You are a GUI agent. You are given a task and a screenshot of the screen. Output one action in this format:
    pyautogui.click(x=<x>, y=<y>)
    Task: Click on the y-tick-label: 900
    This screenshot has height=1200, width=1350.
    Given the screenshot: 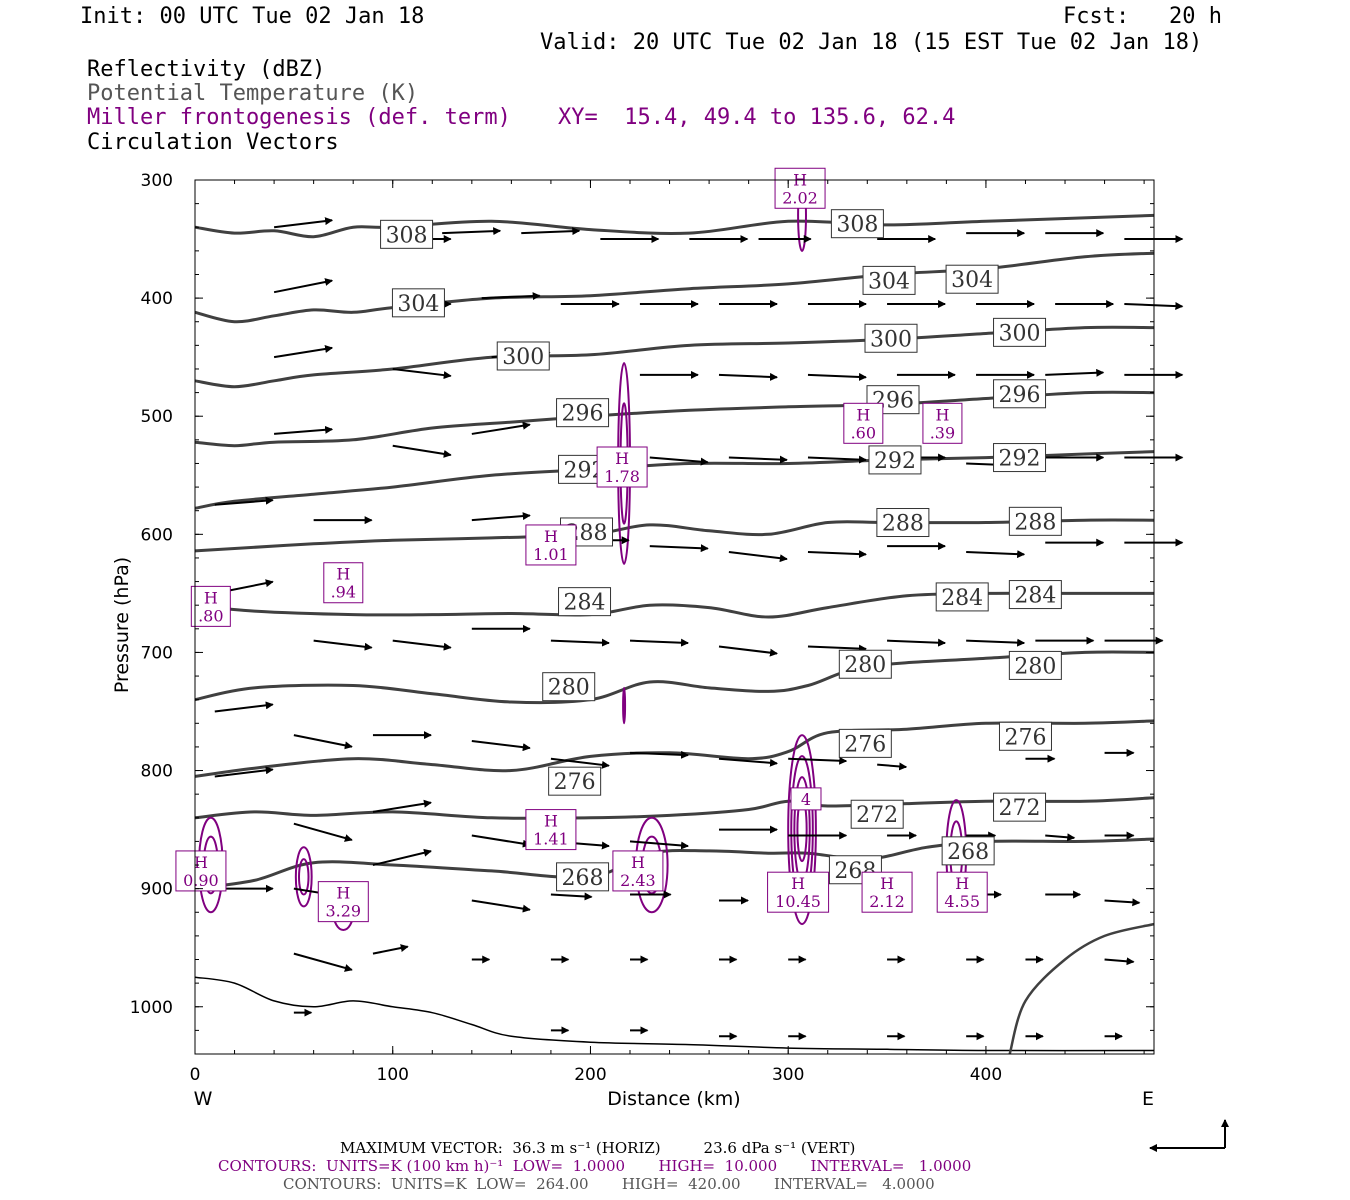 What is the action you would take?
    pyautogui.click(x=157, y=890)
    